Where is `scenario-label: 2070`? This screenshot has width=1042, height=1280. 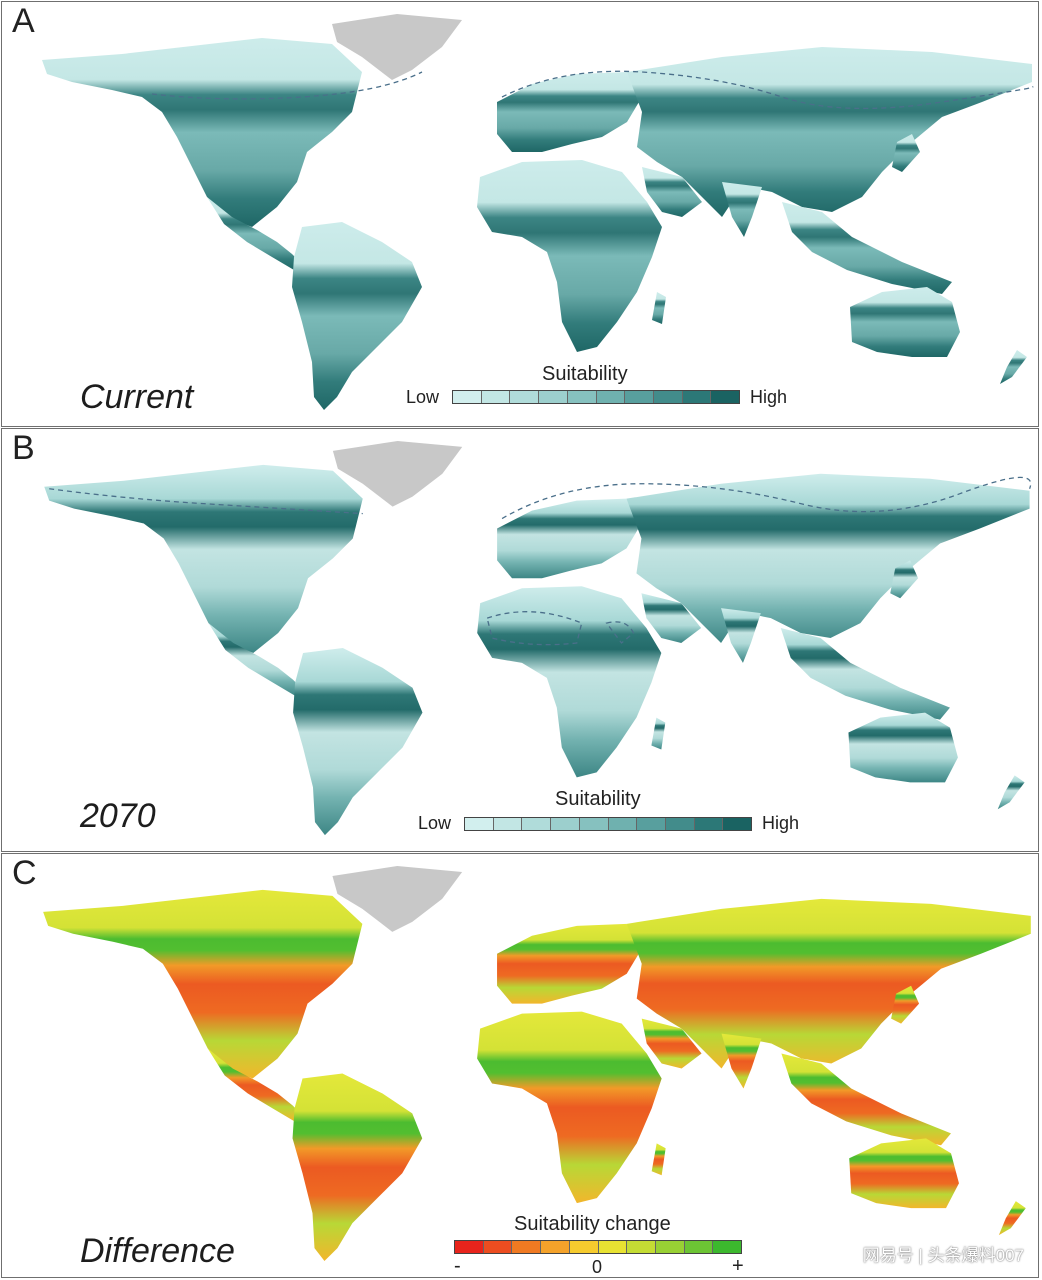
scenario-label: 2070 is located at coordinates (118, 816).